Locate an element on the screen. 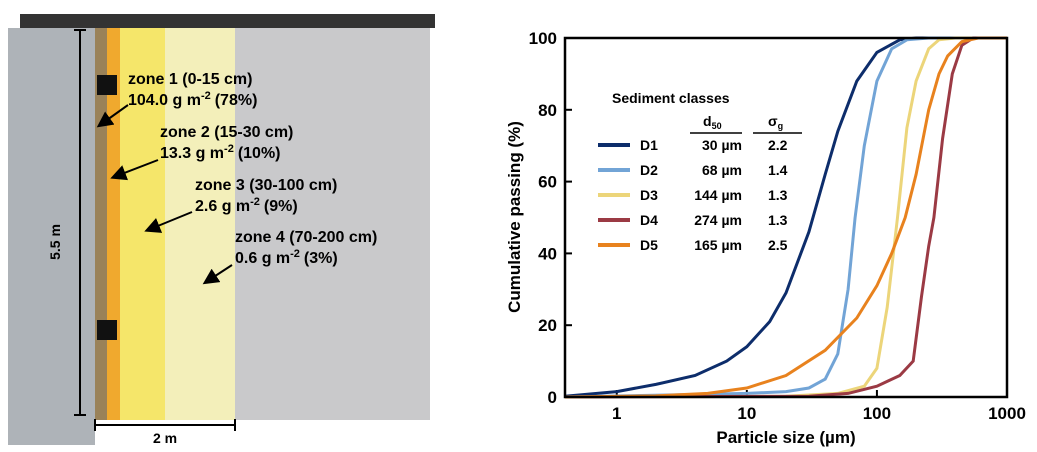  legend-name: D5 is located at coordinates (649, 245).